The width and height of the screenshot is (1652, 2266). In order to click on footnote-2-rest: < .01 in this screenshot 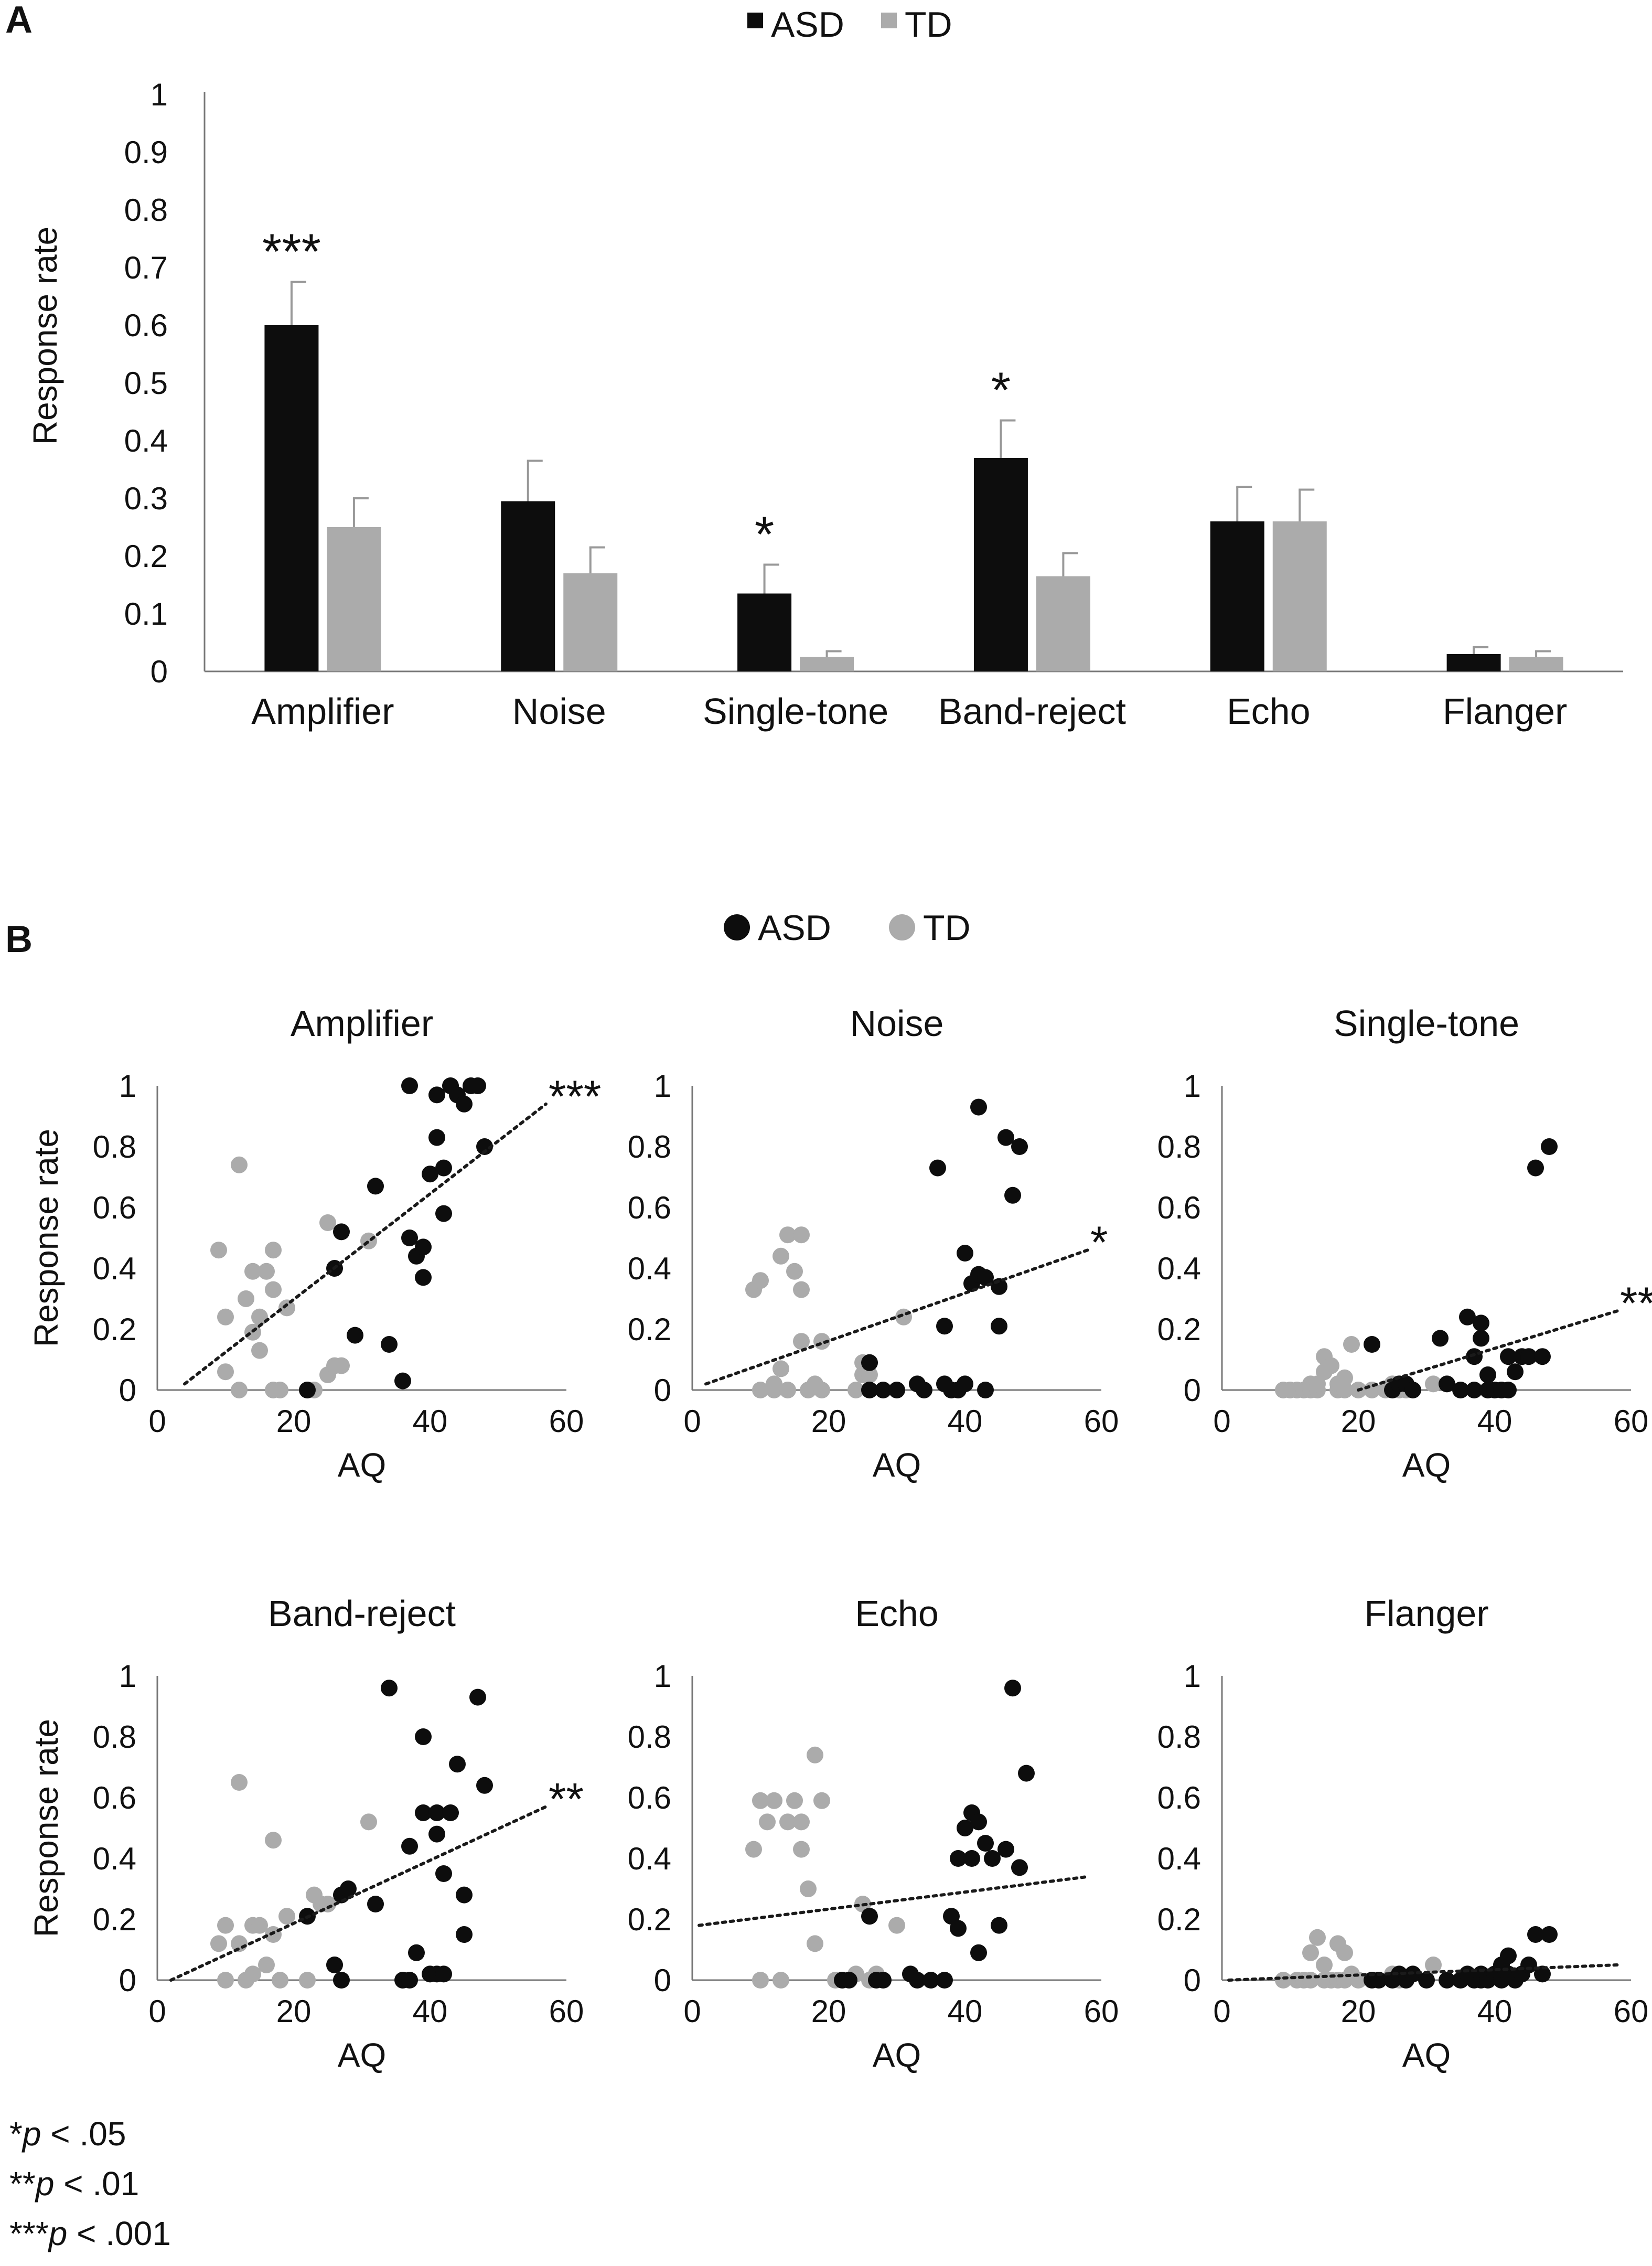, I will do `click(96, 2184)`.